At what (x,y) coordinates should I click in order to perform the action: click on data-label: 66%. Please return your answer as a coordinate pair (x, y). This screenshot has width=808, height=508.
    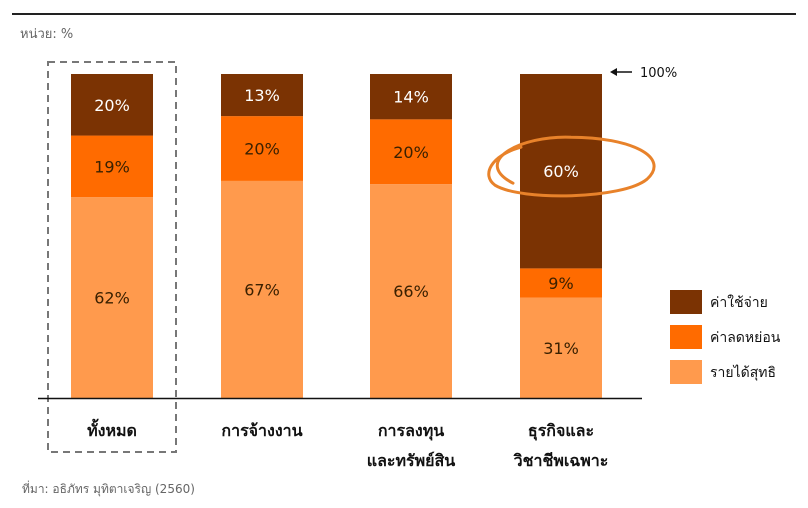
    Looking at the image, I should click on (411, 291).